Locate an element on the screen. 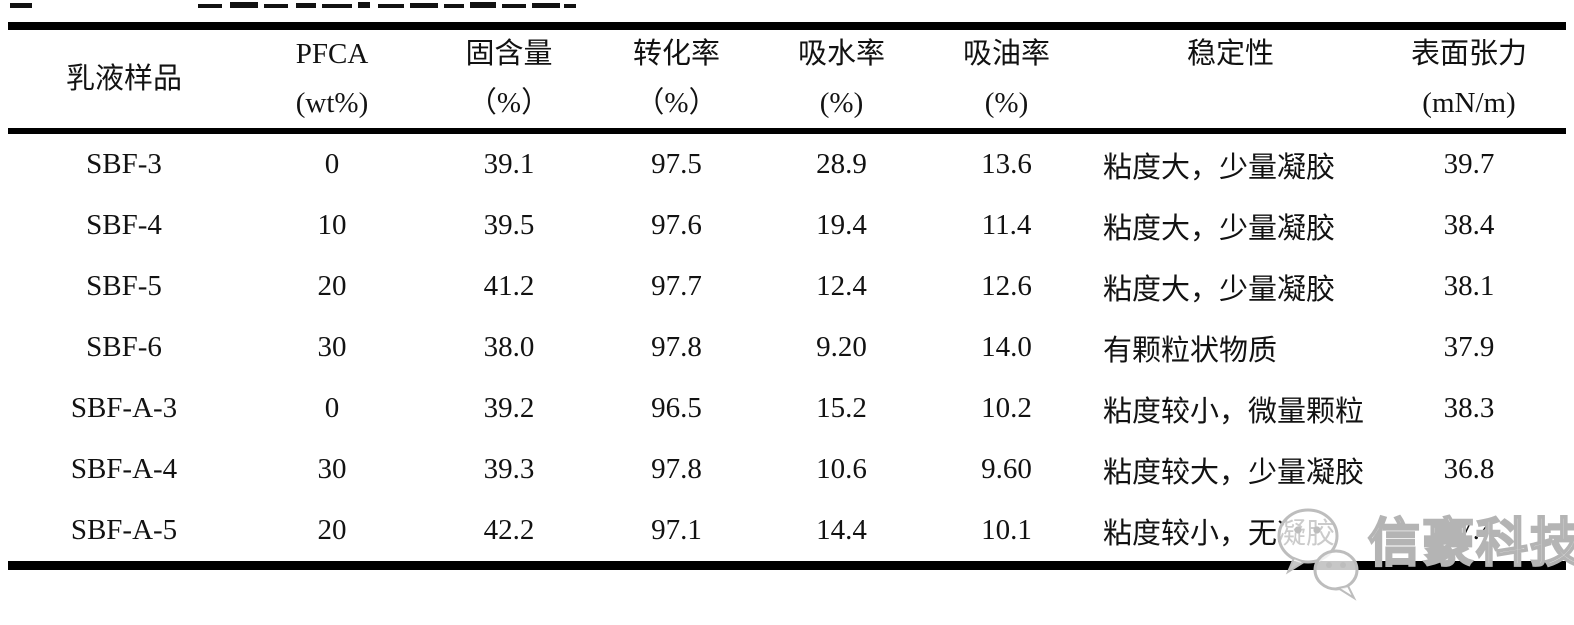 This screenshot has width=1574, height=625. cell-surface-tension: 37.4 is located at coordinates (1469, 530).